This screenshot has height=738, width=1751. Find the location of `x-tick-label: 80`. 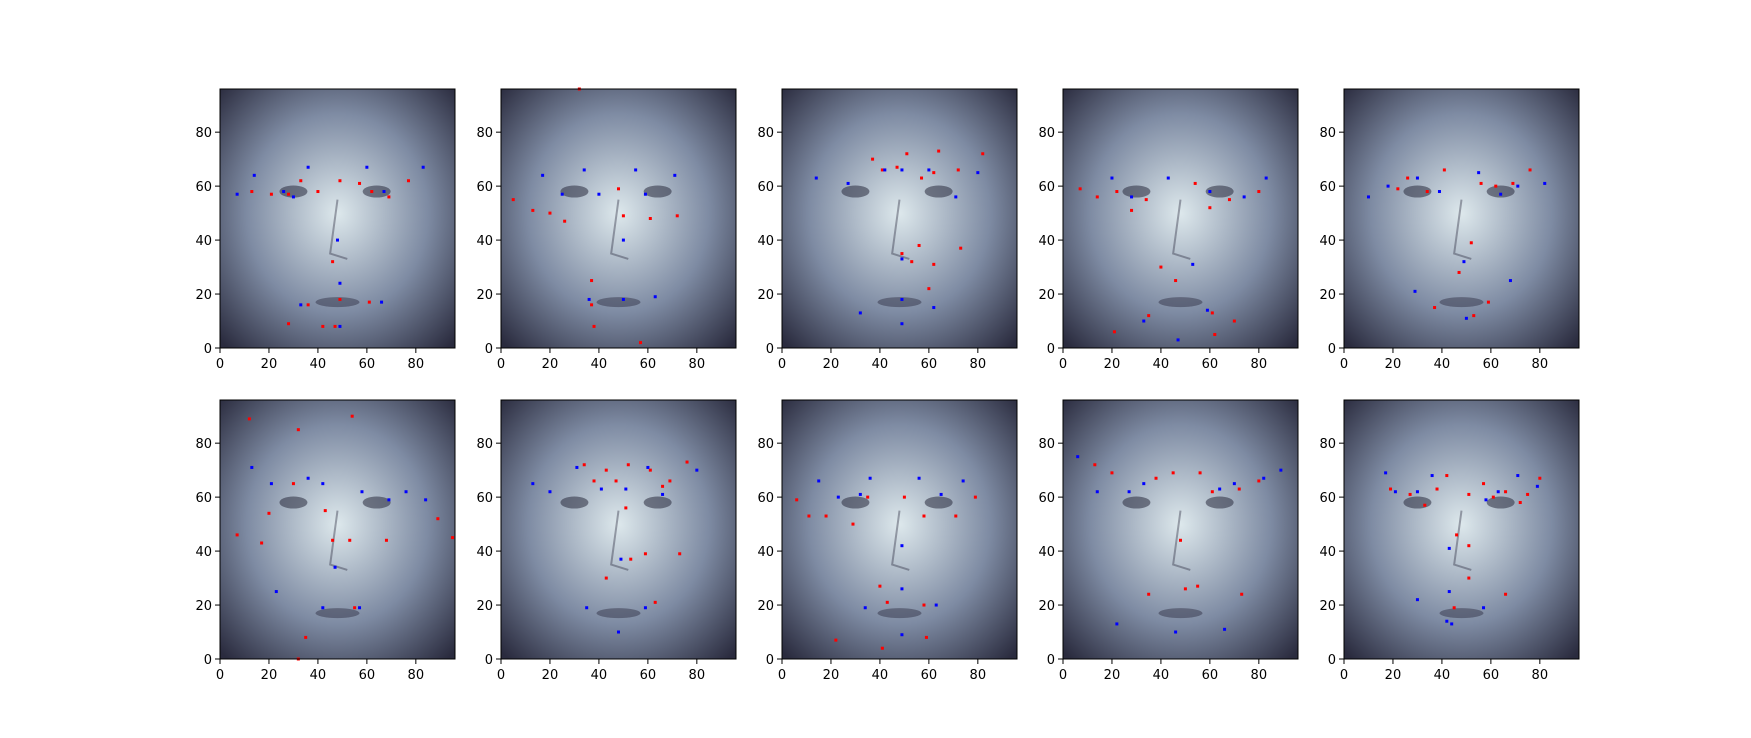

x-tick-label: 80 is located at coordinates (978, 364).